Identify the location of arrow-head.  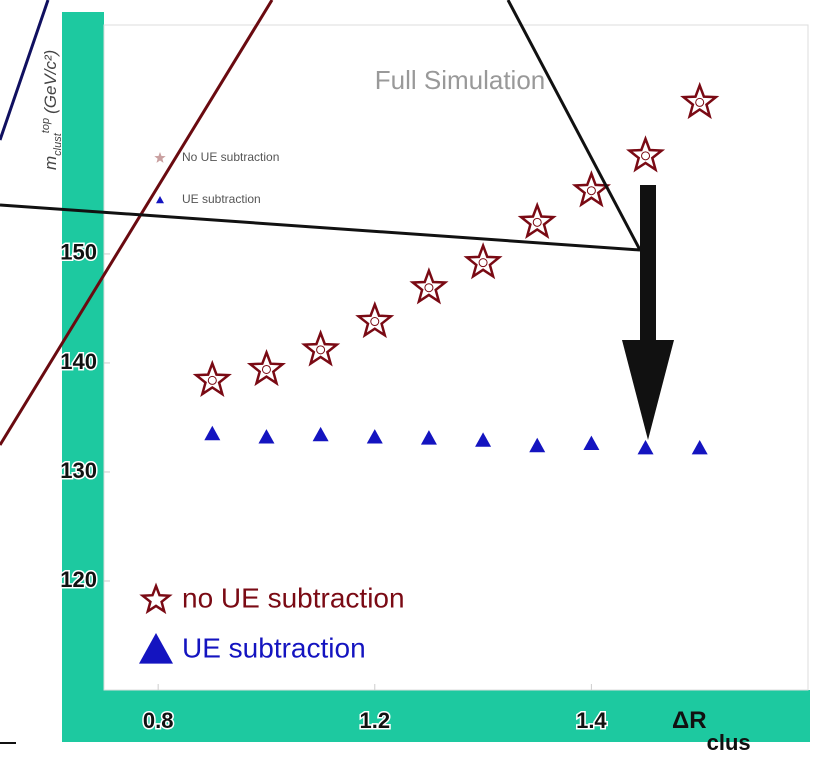
(648, 390).